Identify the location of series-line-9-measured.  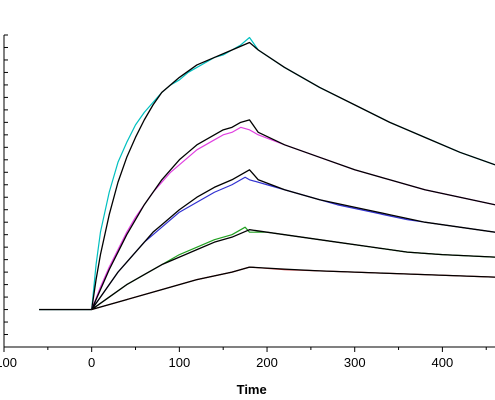
(293, 288).